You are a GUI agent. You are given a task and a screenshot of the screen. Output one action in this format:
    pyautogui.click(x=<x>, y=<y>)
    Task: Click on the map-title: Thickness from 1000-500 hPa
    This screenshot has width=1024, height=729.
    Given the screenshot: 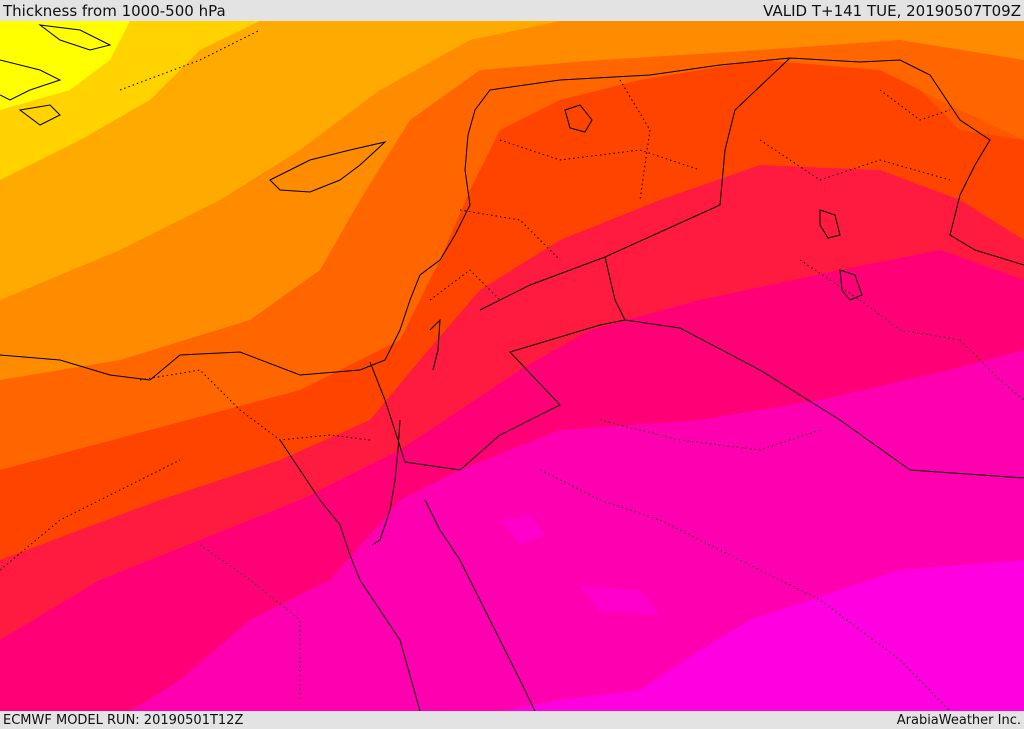 What is the action you would take?
    pyautogui.click(x=114, y=10)
    